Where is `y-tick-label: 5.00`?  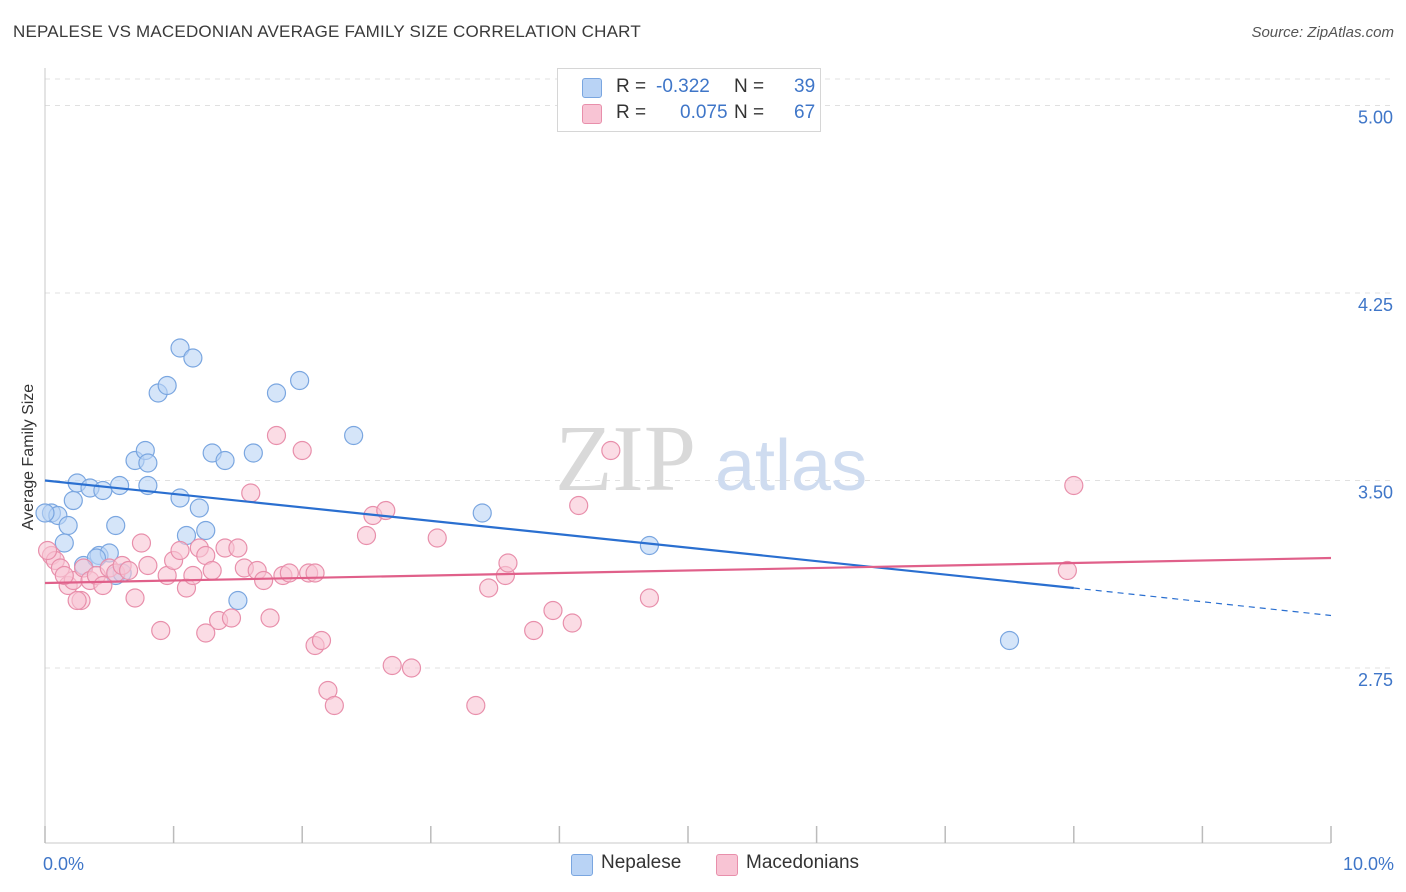 y-tick-label: 5.00 is located at coordinates (1375, 118).